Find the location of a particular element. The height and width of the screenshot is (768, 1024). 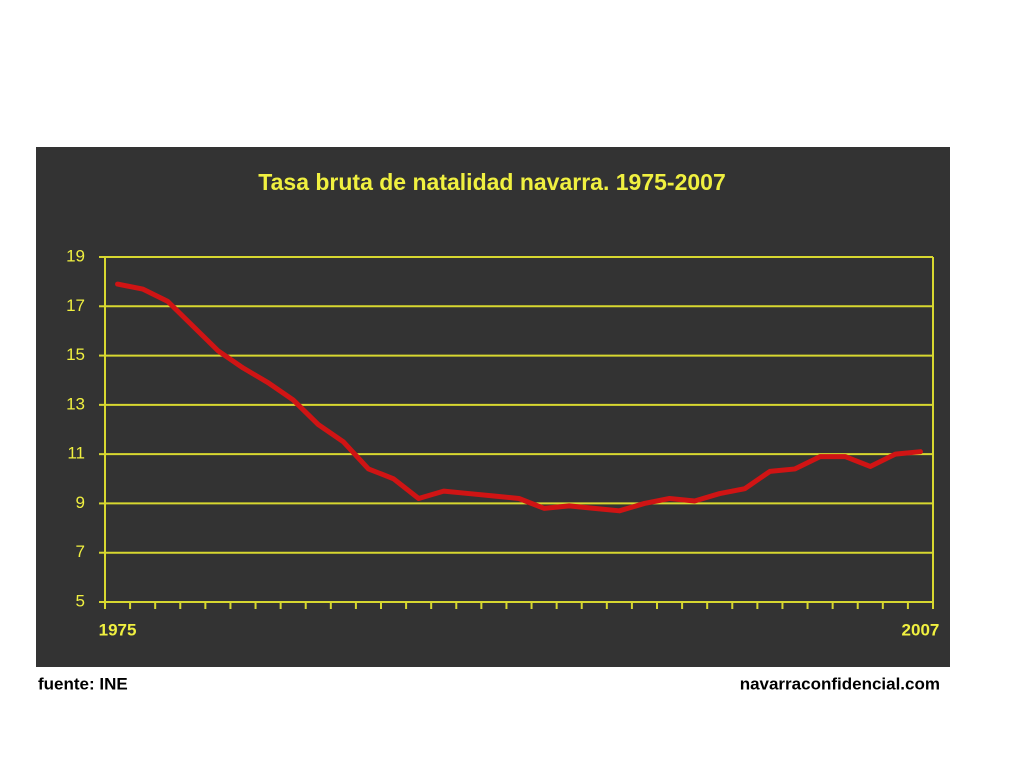

y-tick-label: 15 is located at coordinates (75, 354).